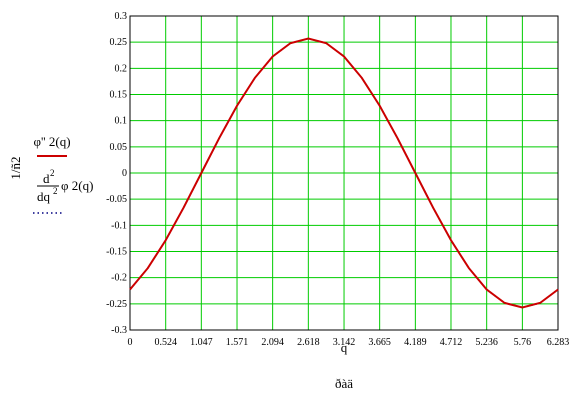 The height and width of the screenshot is (405, 585). What do you see at coordinates (116, 199) in the screenshot?
I see `y-tick-label: -0.05` at bounding box center [116, 199].